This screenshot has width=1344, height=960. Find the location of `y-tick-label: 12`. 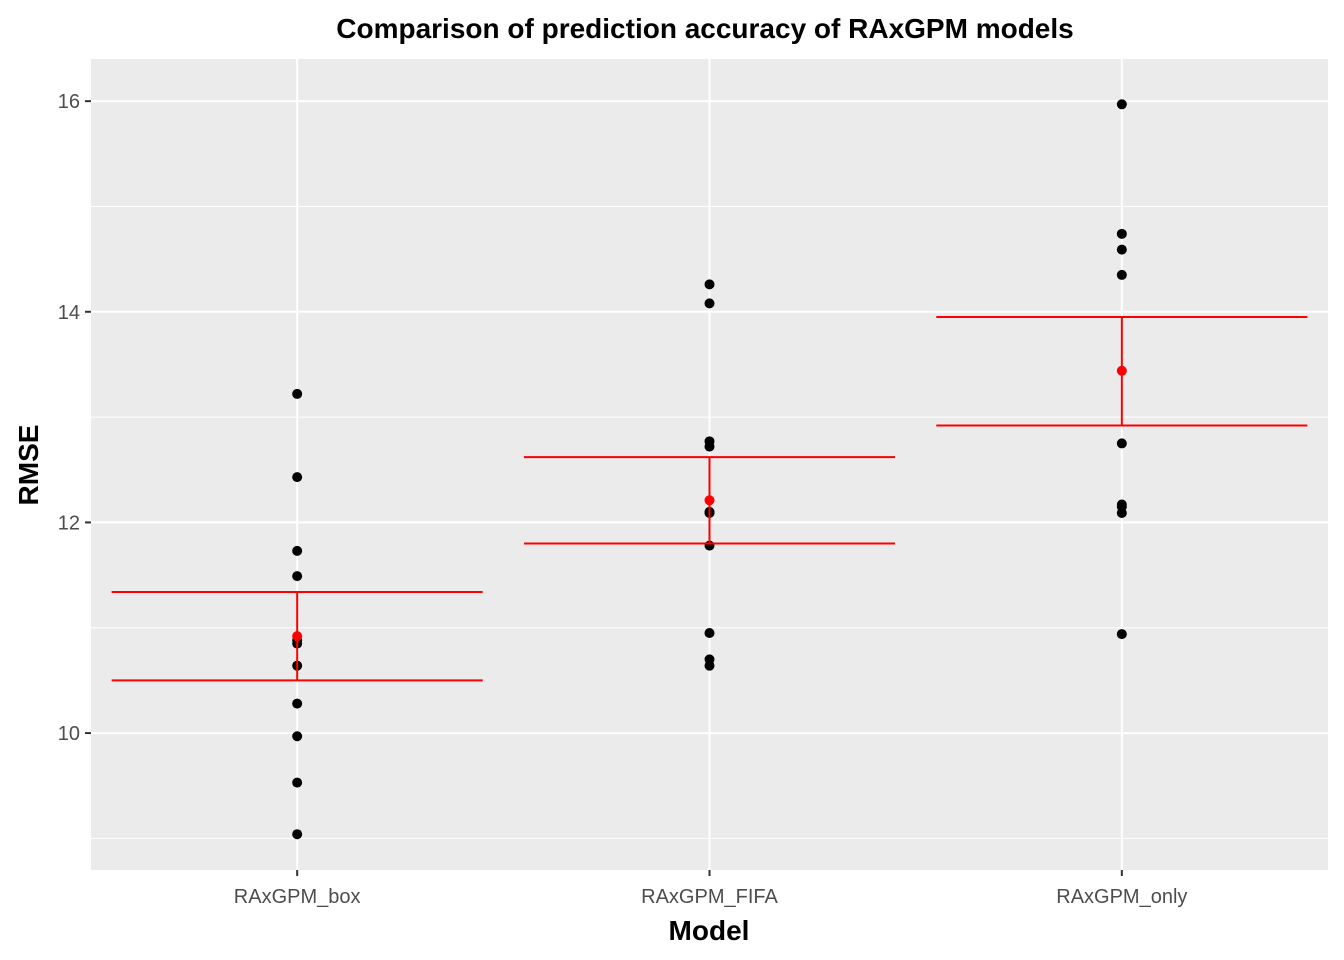

y-tick-label: 12 is located at coordinates (69, 523).